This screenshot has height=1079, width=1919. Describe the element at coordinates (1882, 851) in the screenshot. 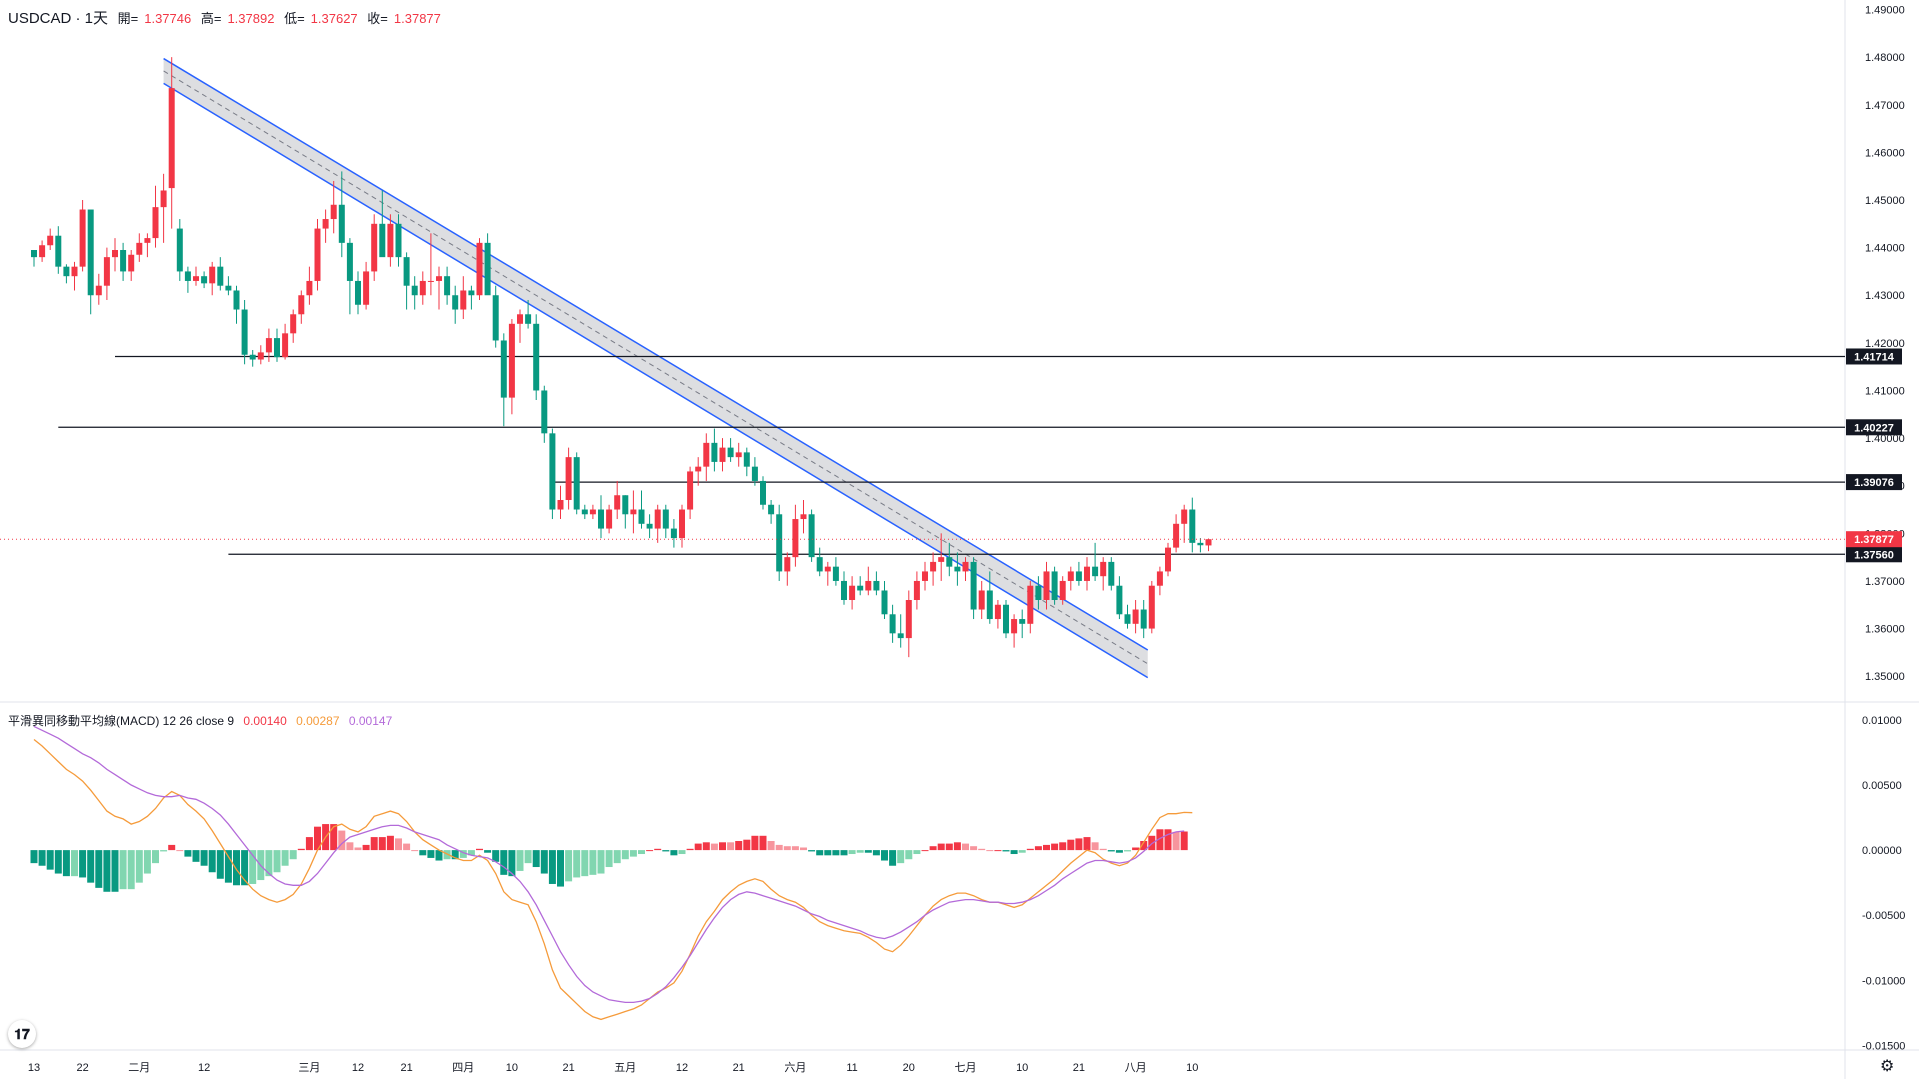

I see `macd-tick-label: 0.00000` at that location.